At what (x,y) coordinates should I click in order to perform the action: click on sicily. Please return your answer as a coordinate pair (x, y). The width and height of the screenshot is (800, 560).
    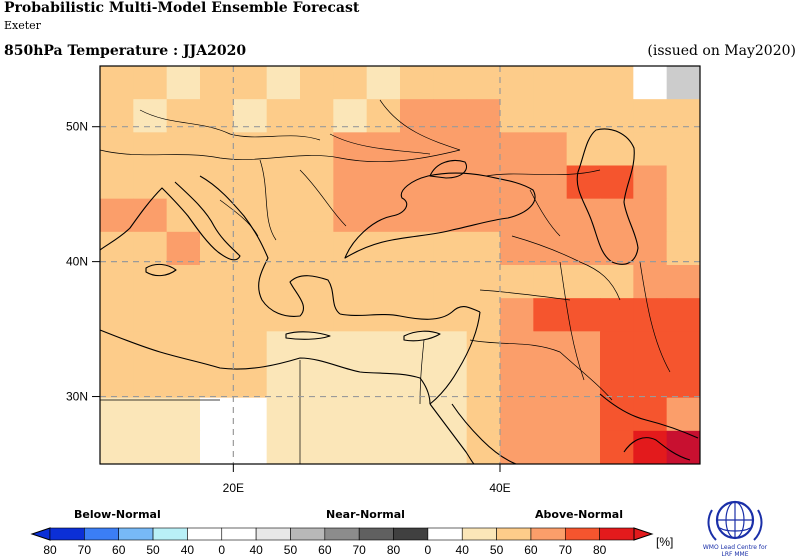
    Looking at the image, I should click on (161, 270).